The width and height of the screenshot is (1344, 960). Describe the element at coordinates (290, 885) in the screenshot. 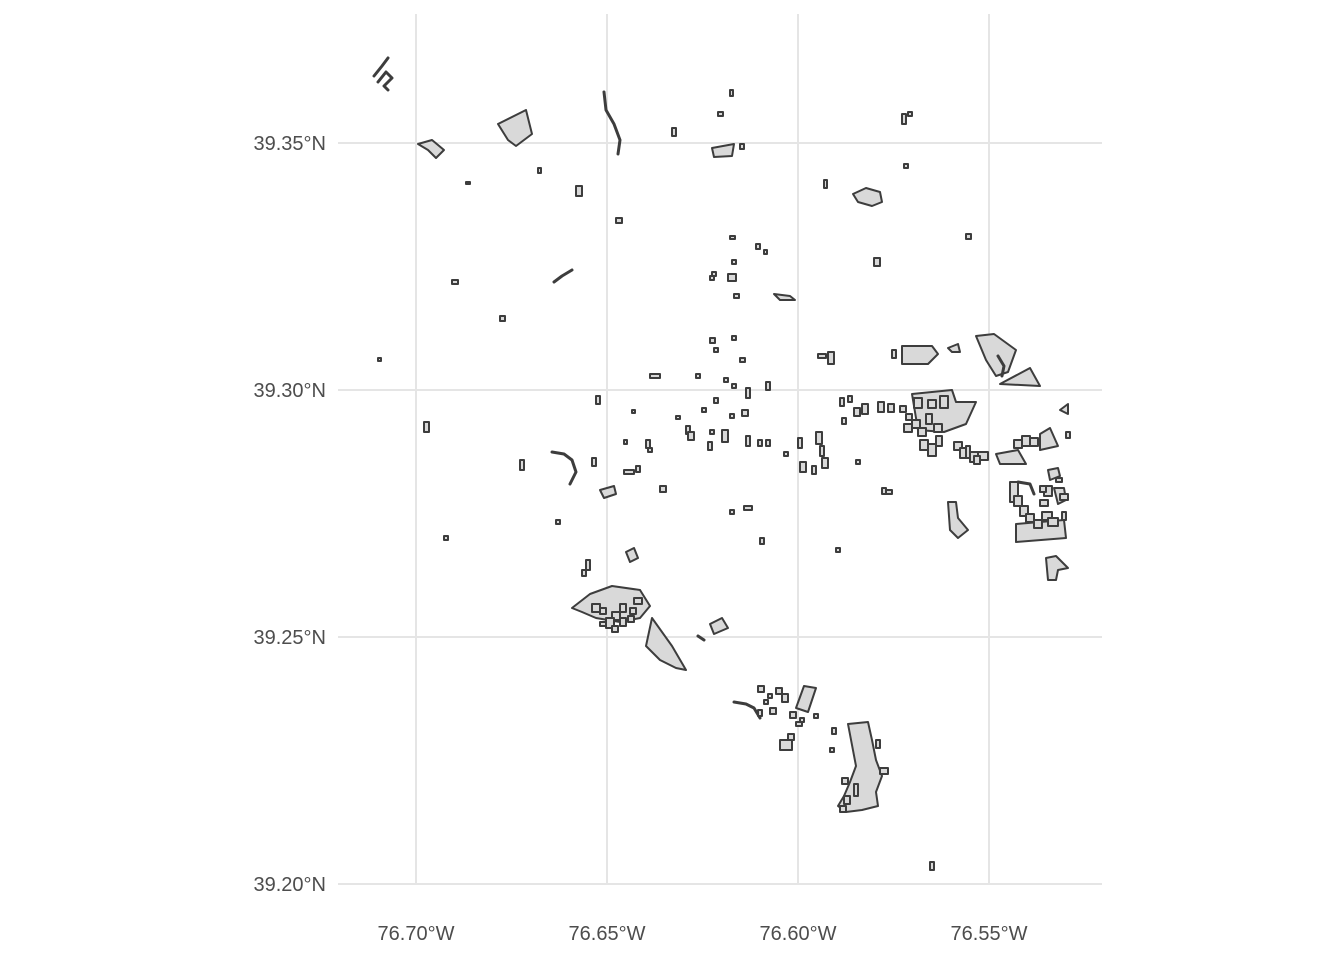

I see `y-tick-label: 39.20°N` at that location.